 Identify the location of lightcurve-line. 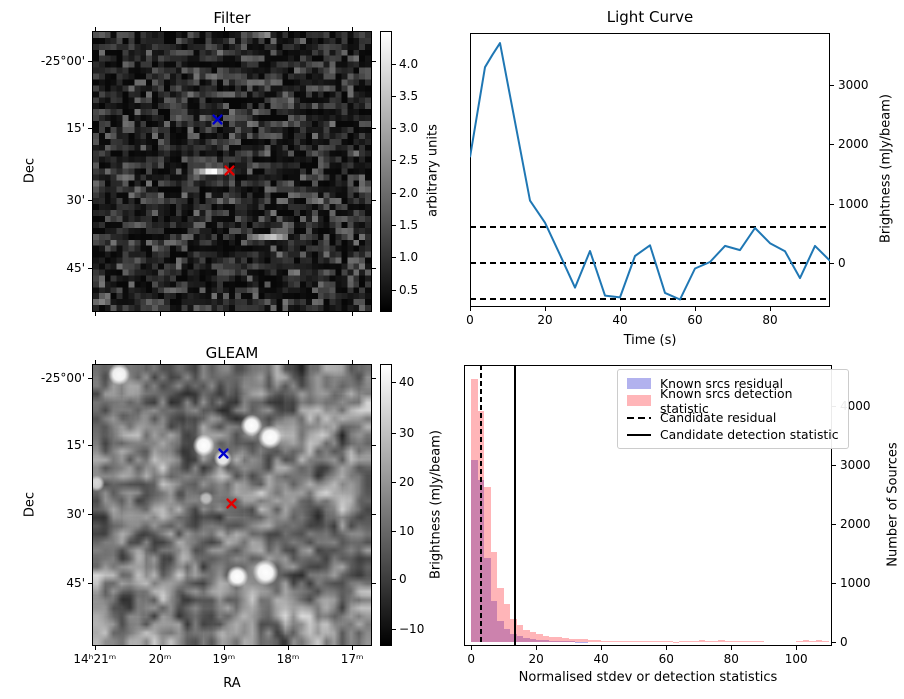
(650, 171).